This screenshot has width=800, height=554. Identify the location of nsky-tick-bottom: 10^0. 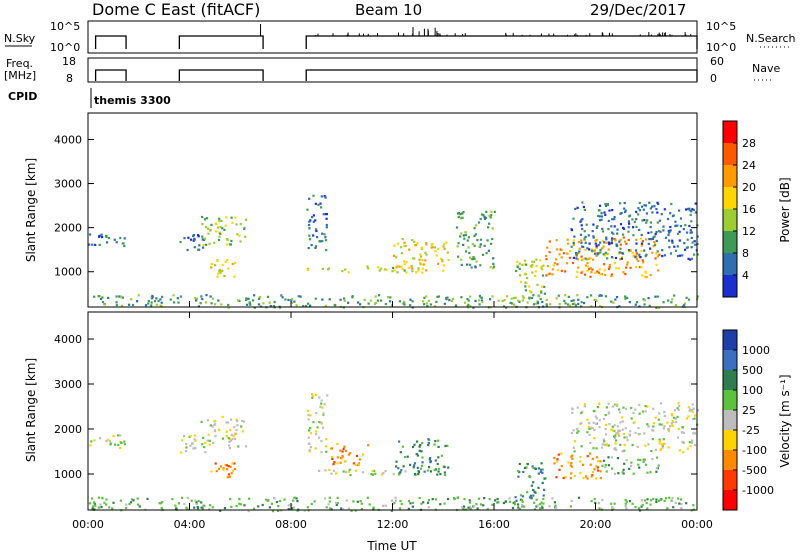
(65, 47).